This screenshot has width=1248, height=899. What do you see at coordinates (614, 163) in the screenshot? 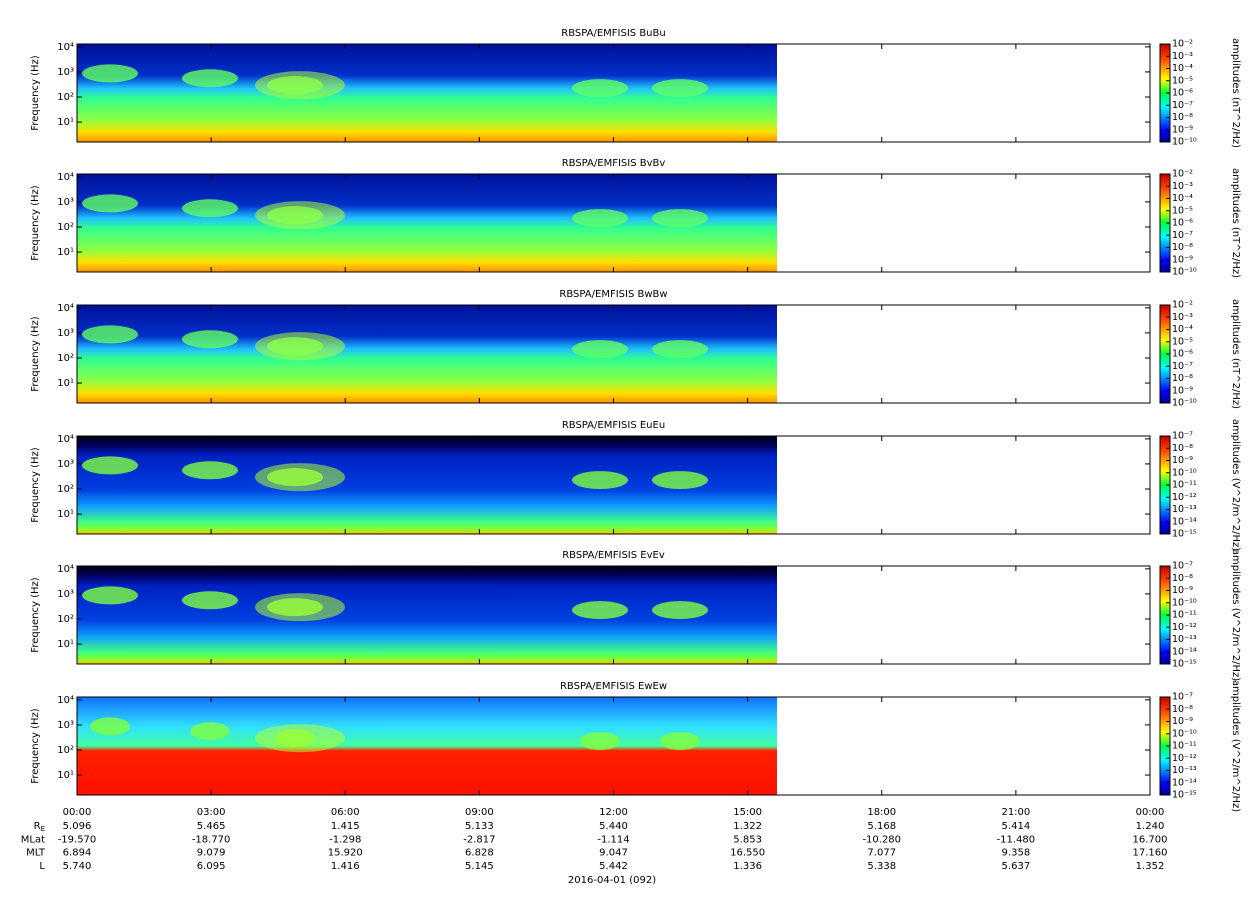
I see `panel-title: RBSPA/EMFISIS BvBv` at bounding box center [614, 163].